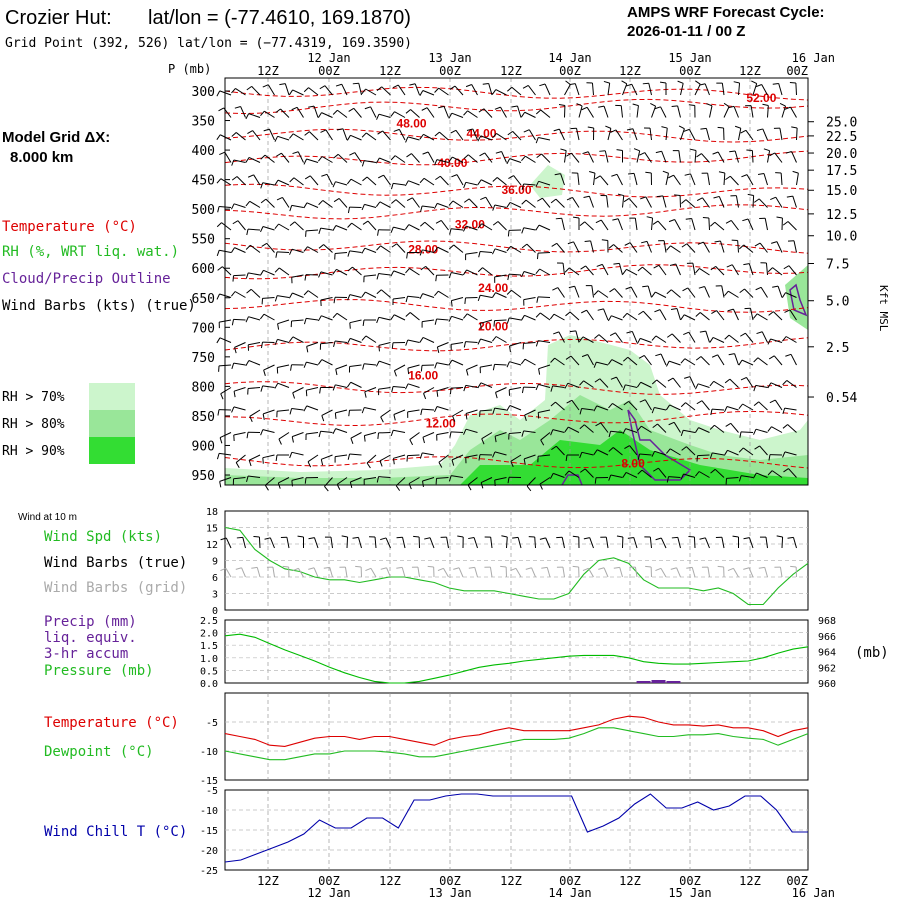 The width and height of the screenshot is (900, 900). What do you see at coordinates (511, 881) in the screenshot?
I see `bottom-hour-label: 12Z` at bounding box center [511, 881].